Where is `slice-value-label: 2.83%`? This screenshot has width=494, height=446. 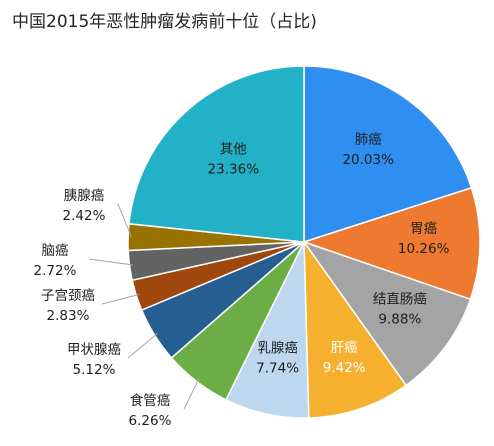
slice-value-label: 2.83% is located at coordinates (68, 316).